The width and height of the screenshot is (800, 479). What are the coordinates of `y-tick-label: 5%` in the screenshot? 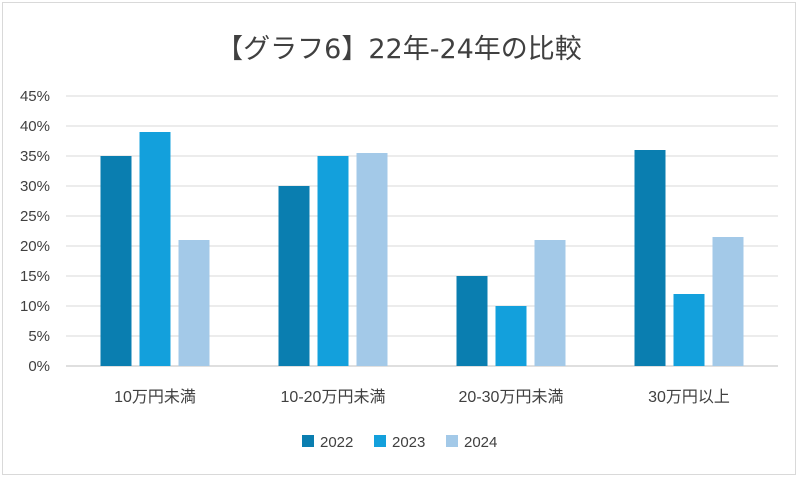 It's located at (39, 336).